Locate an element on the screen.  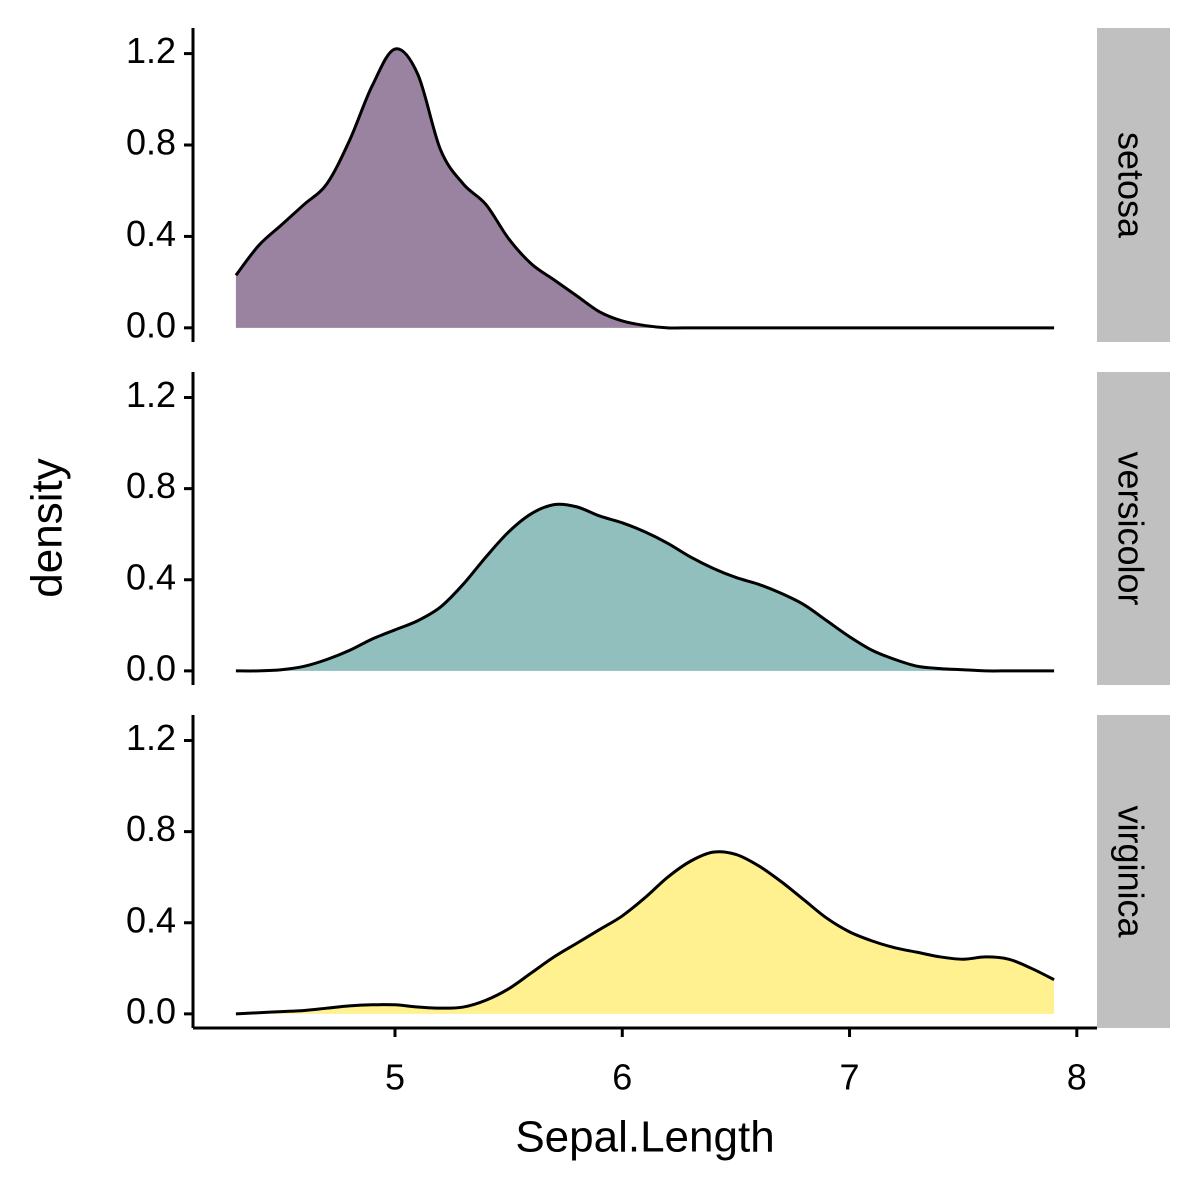
x-axis-title: Sepal.Length is located at coordinates (644, 1137).